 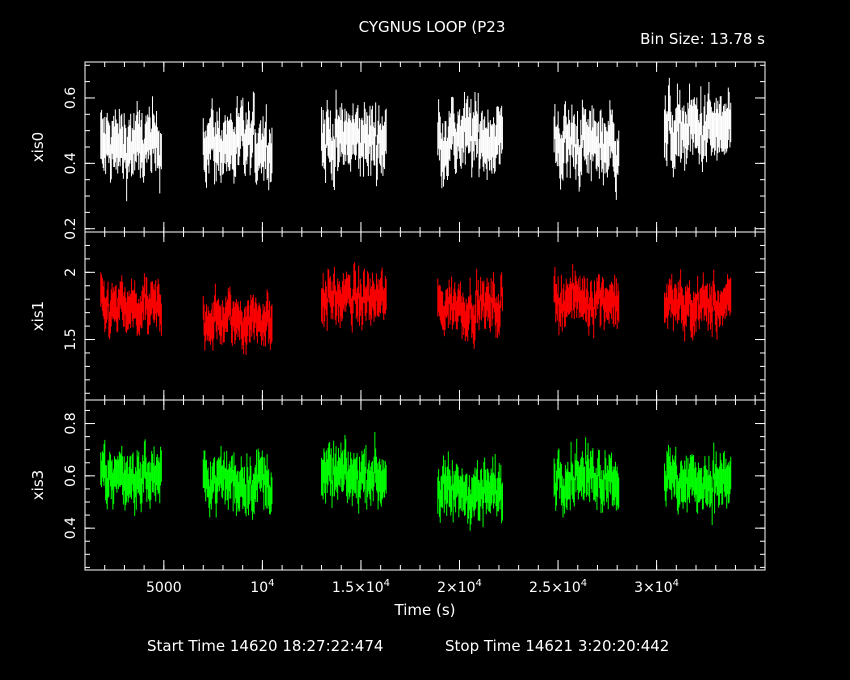 I want to click on x-tick-label: 5000, so click(x=164, y=588).